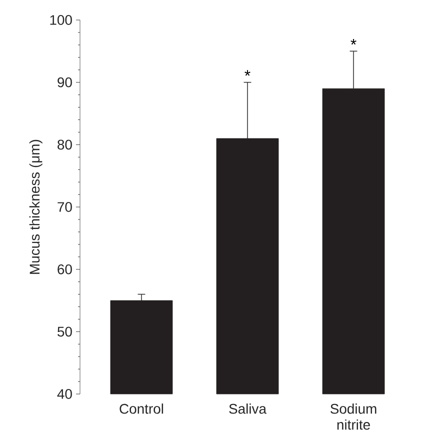 The width and height of the screenshot is (421, 442). Describe the element at coordinates (65, 145) in the screenshot. I see `y-tick-label: 80` at that location.